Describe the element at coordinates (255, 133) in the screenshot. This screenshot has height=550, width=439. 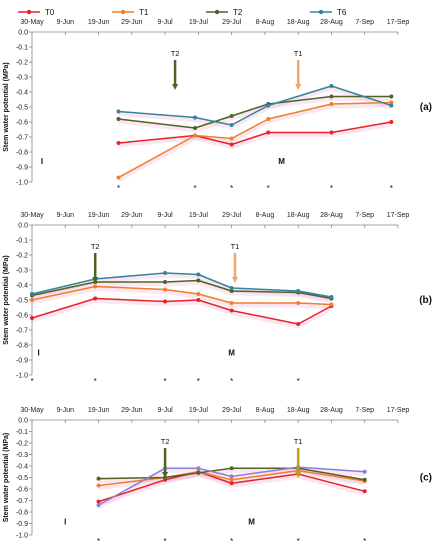
I see `series-line` at that location.